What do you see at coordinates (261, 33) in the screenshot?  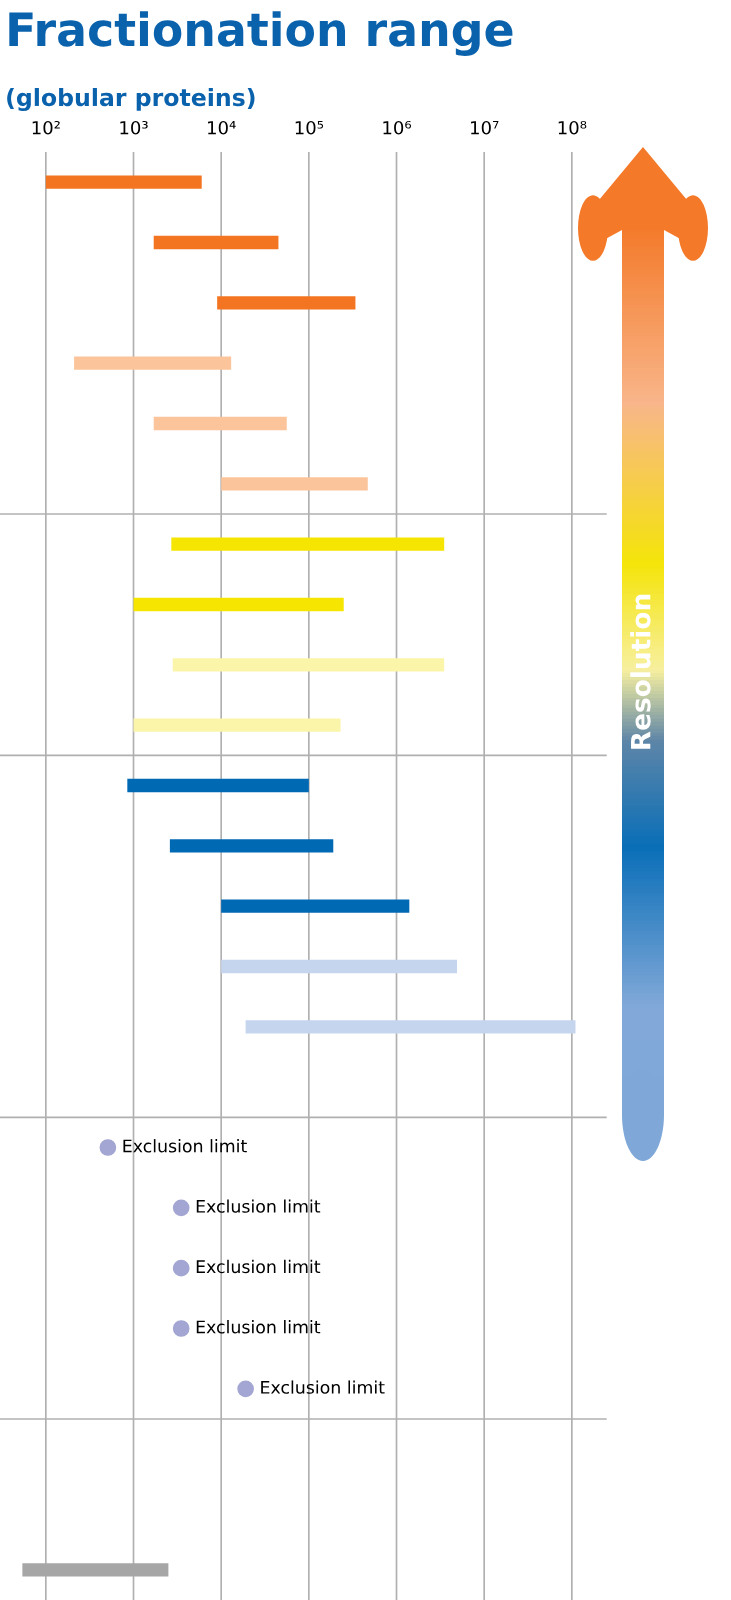 I see `chart-title: Fractionation range` at bounding box center [261, 33].